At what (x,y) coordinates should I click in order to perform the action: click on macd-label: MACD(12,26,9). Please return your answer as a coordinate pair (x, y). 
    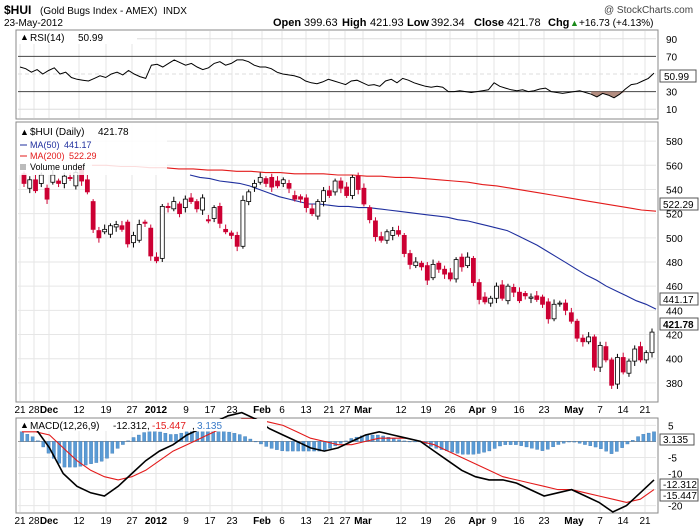
    Looking at the image, I should click on (64, 426).